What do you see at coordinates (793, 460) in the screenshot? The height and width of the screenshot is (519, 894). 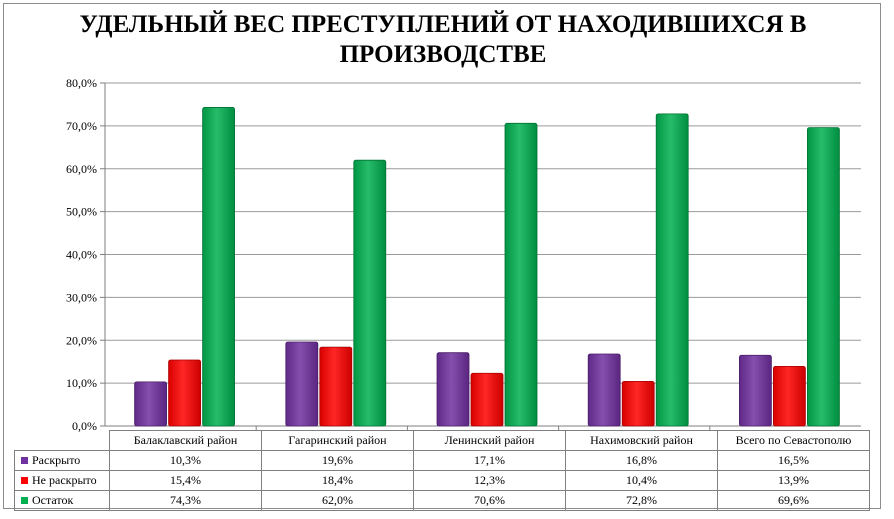 I see `data-label: 16,5%` at bounding box center [793, 460].